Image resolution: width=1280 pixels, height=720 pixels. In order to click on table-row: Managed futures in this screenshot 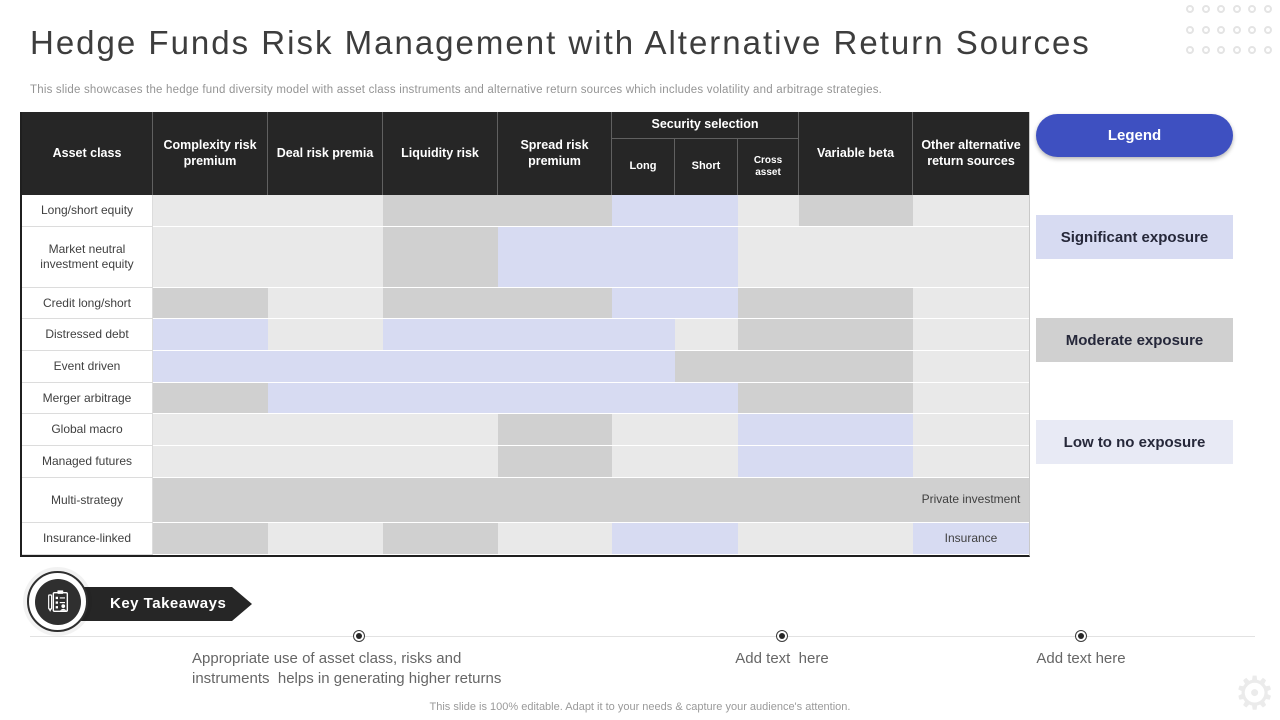, I will do `click(525, 462)`.